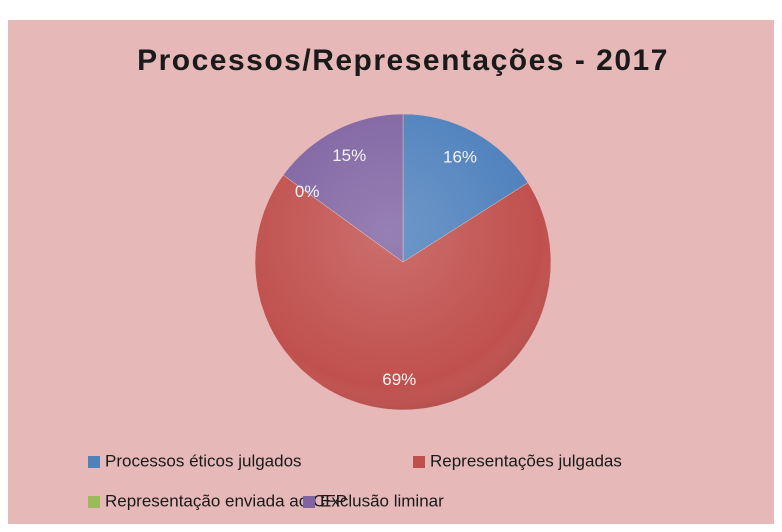 The width and height of the screenshot is (782, 532). Describe the element at coordinates (349, 155) in the screenshot. I see `data-label: 15%` at that location.